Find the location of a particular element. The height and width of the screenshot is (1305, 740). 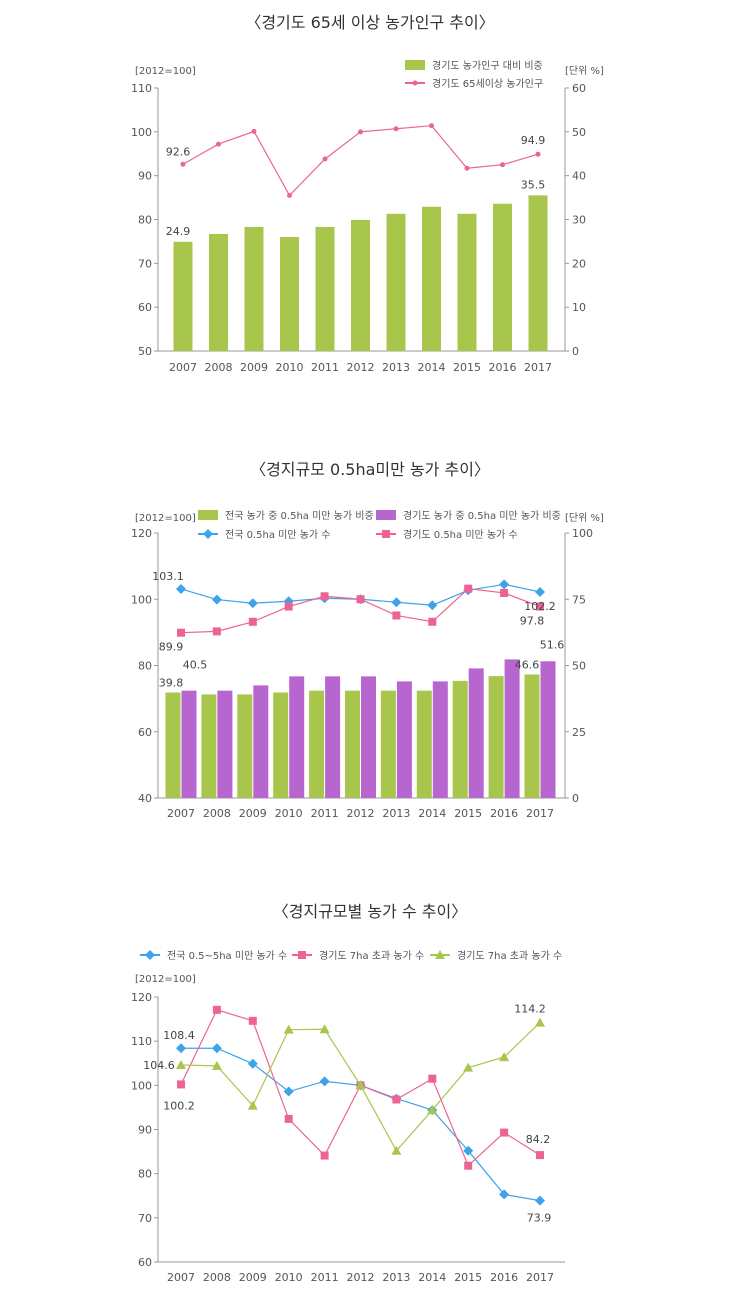

data-label: 114.2 is located at coordinates (530, 1009).